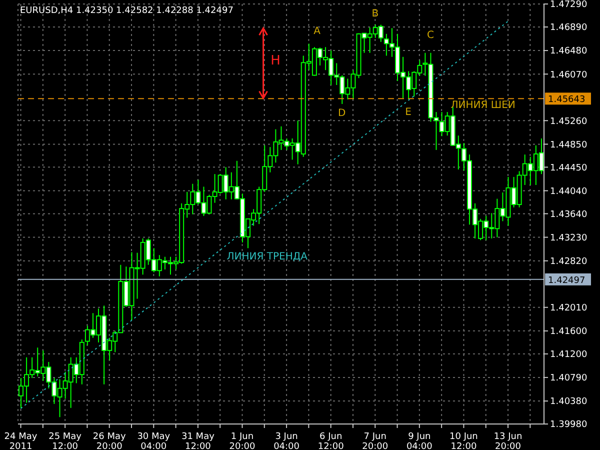 This screenshot has height=450, width=600. Describe the element at coordinates (65, 441) in the screenshot. I see `x-tick-label: 25 May 12:00` at that location.